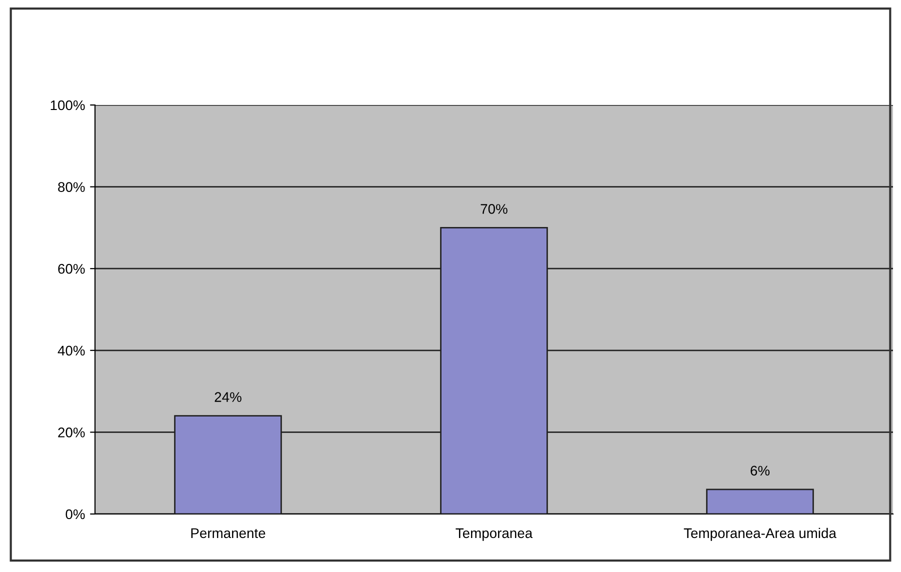 Image resolution: width=901 pixels, height=572 pixels. What do you see at coordinates (494, 534) in the screenshot?
I see `x-tick-label: Temporanea` at bounding box center [494, 534].